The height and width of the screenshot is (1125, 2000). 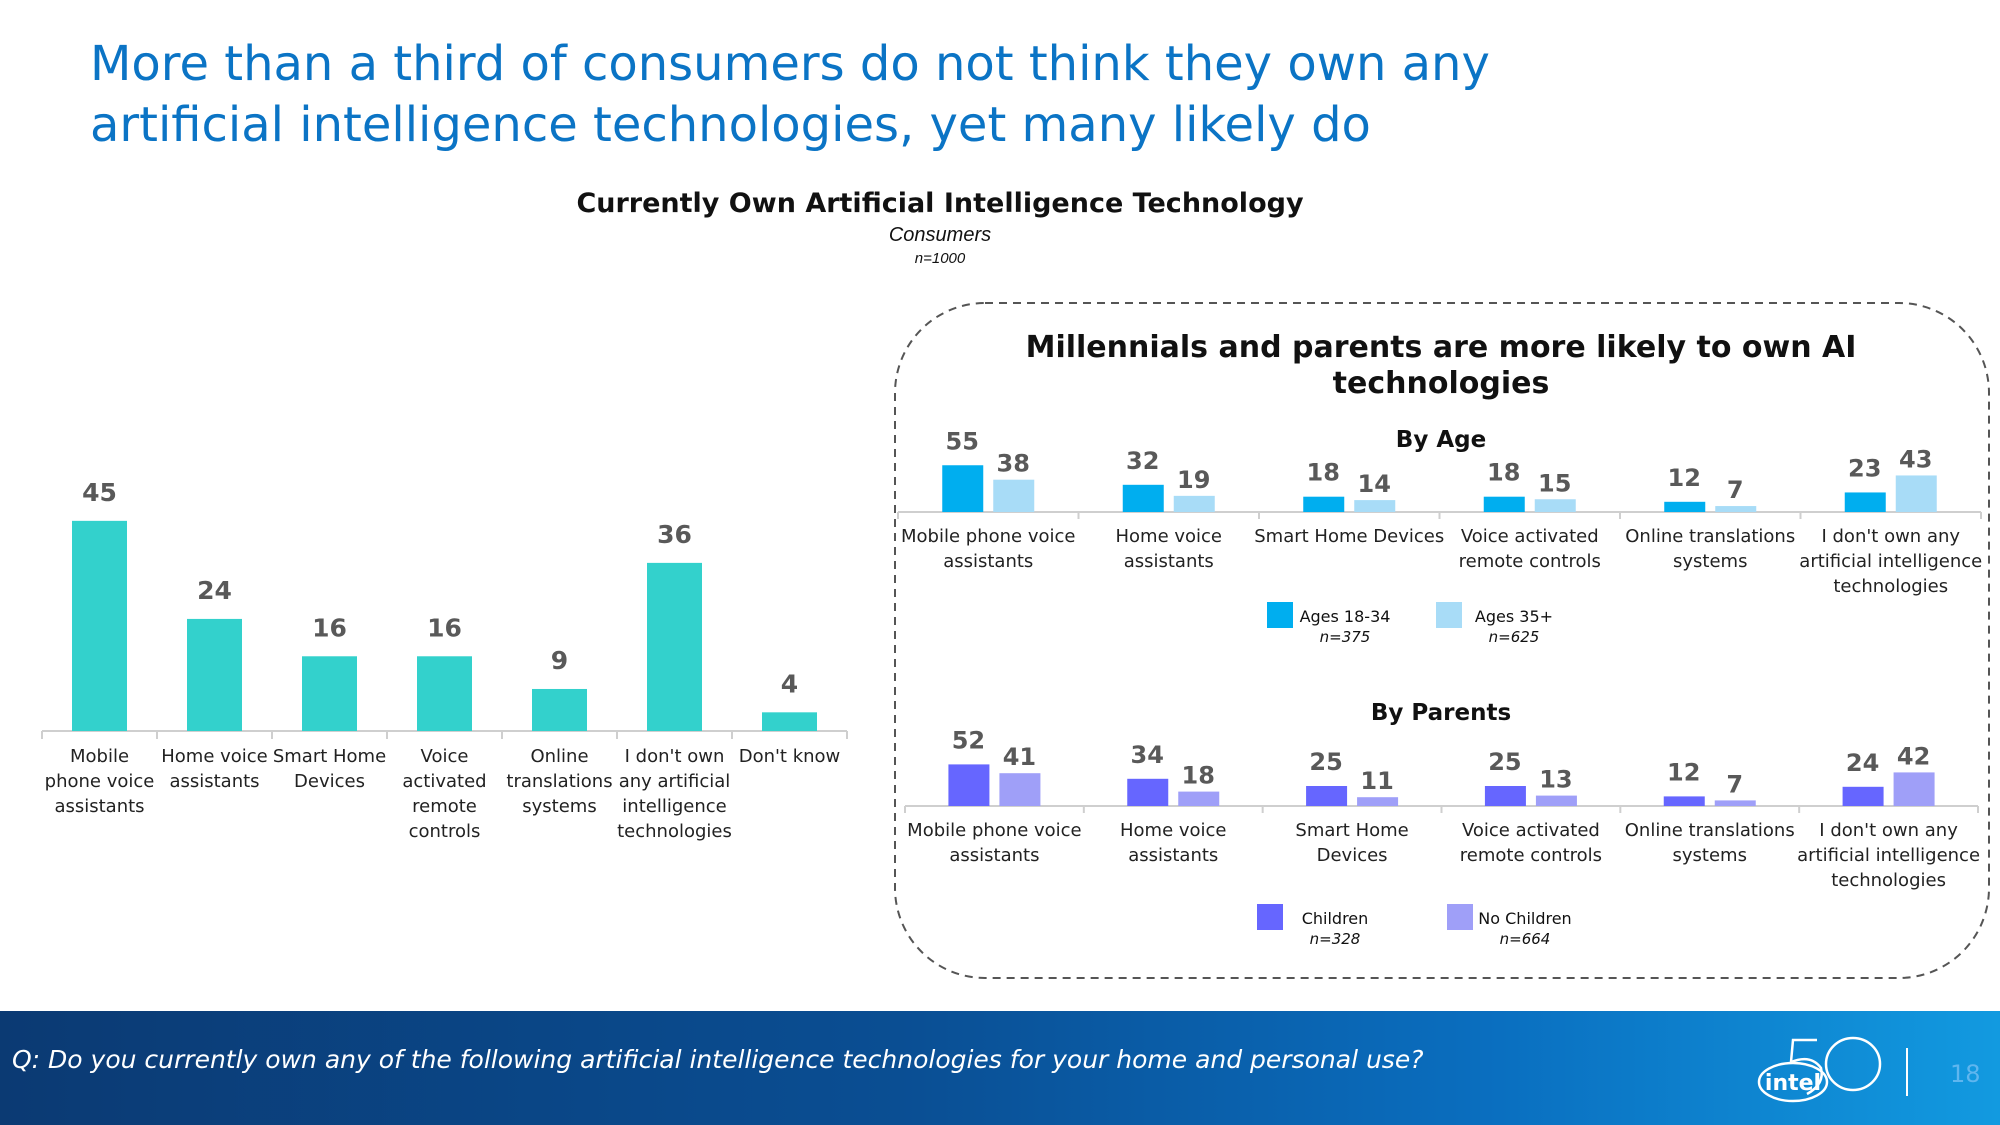 What do you see at coordinates (1019, 757) in the screenshot?
I see `bar-value-label: 41` at bounding box center [1019, 757].